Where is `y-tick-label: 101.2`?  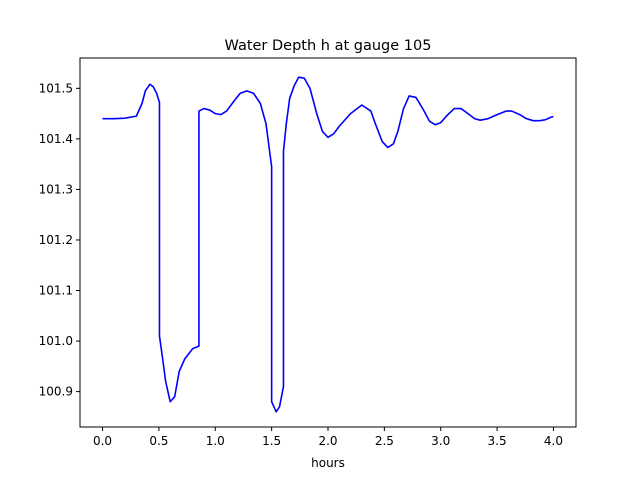 y-tick-label: 101.2 is located at coordinates (56, 240).